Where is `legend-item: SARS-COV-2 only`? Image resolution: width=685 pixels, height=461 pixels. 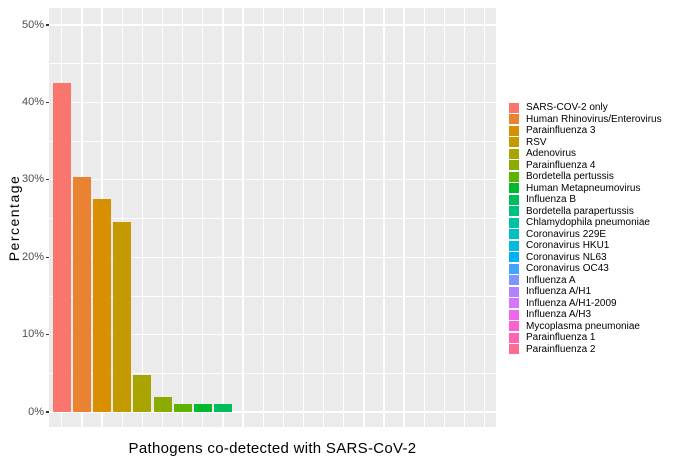
legend-item: SARS-COV-2 only is located at coordinates (585, 108).